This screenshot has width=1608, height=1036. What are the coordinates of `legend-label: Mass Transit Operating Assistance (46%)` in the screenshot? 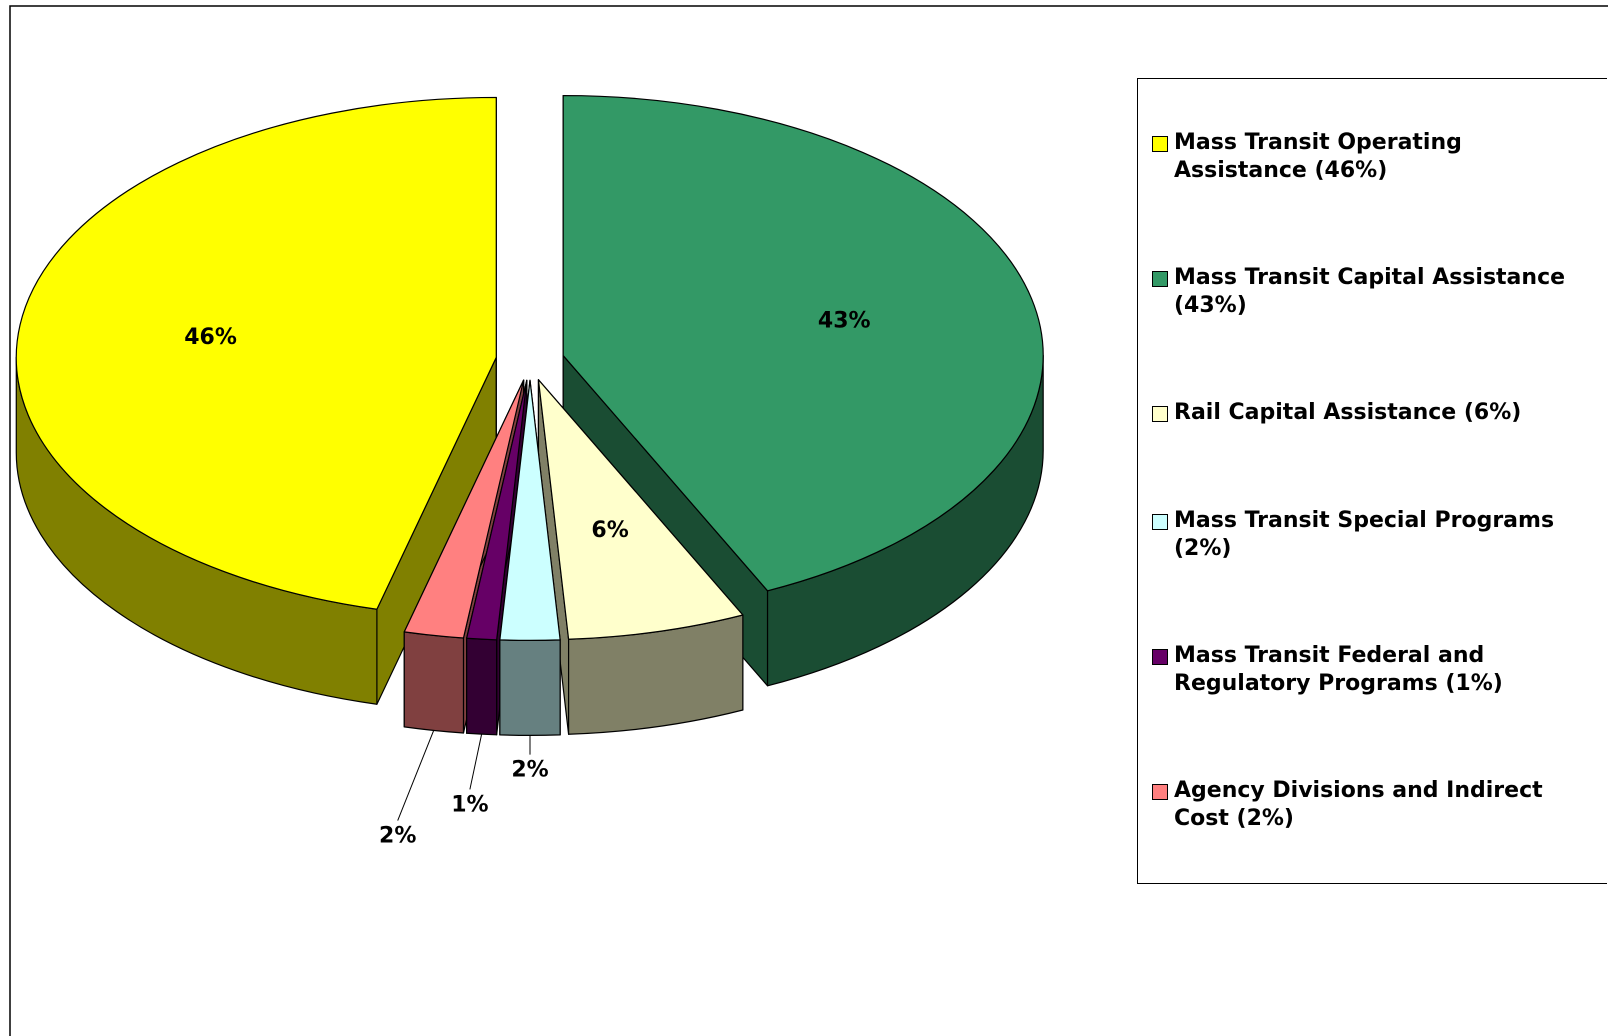 It's located at (1318, 156).